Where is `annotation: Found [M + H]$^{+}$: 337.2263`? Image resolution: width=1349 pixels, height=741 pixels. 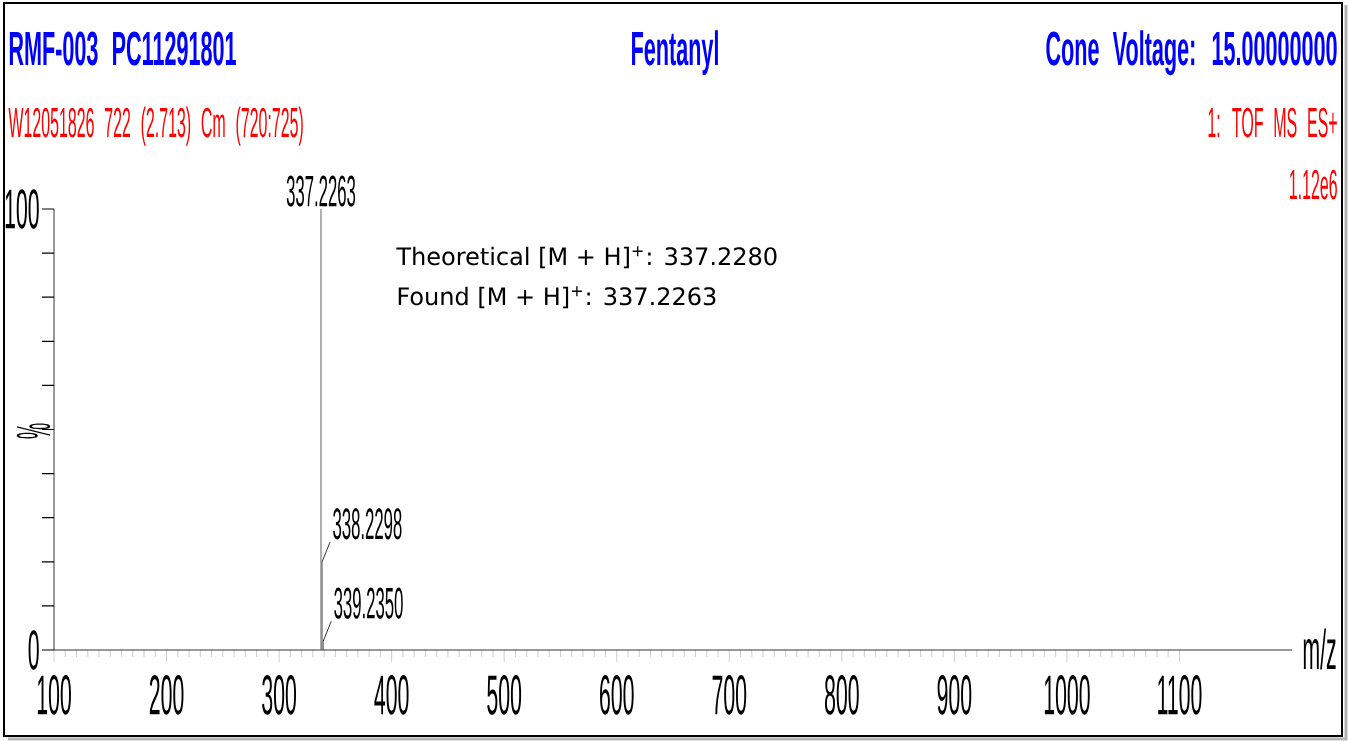 annotation: Found [M + H]$^{+}$: 337.2263 is located at coordinates (557, 297).